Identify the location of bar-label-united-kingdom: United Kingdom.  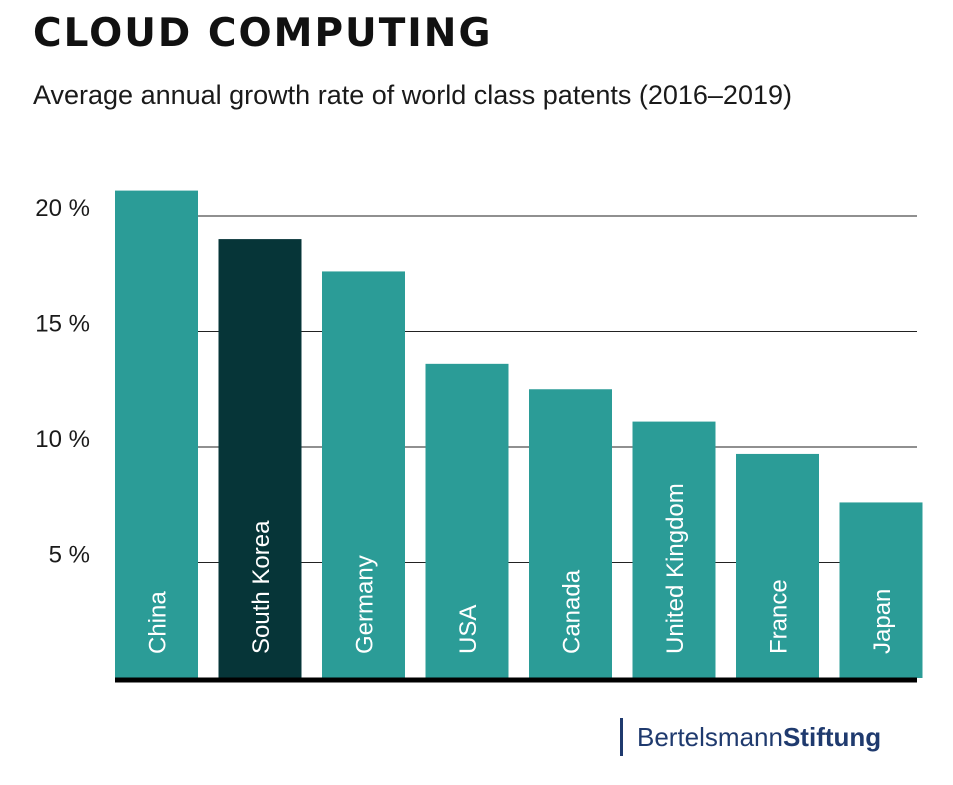
(675, 568).